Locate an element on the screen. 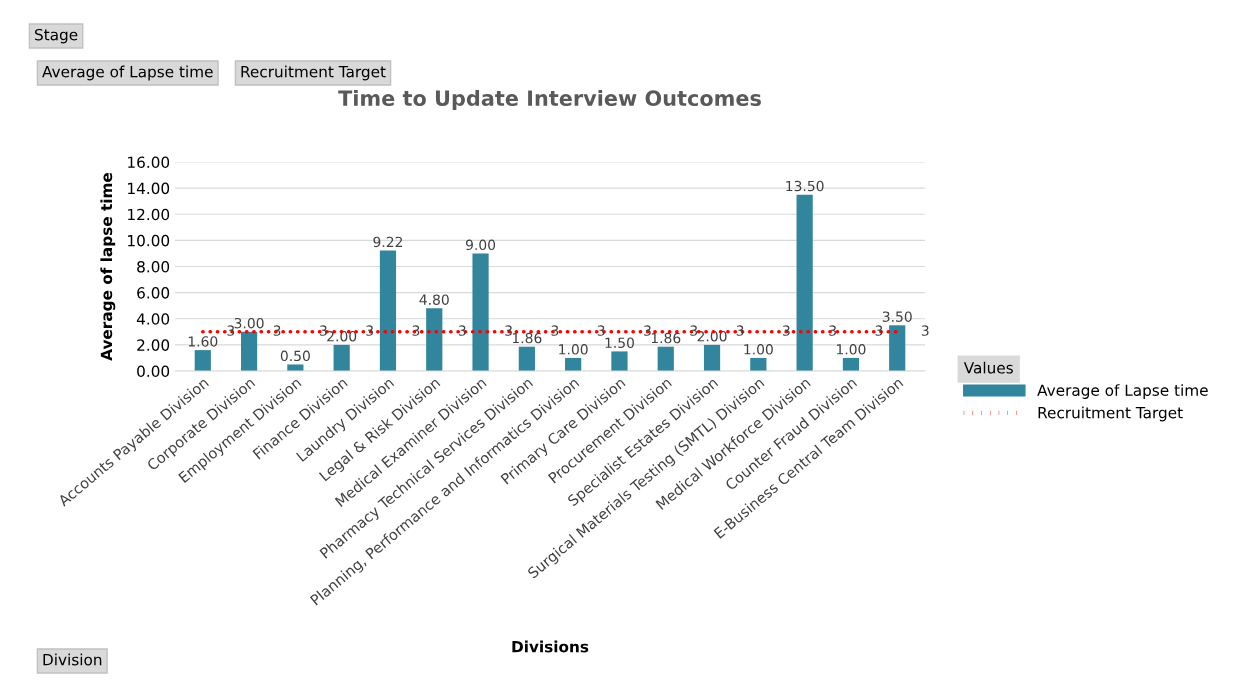  legend-label: Recruitment Target is located at coordinates (1110, 414).